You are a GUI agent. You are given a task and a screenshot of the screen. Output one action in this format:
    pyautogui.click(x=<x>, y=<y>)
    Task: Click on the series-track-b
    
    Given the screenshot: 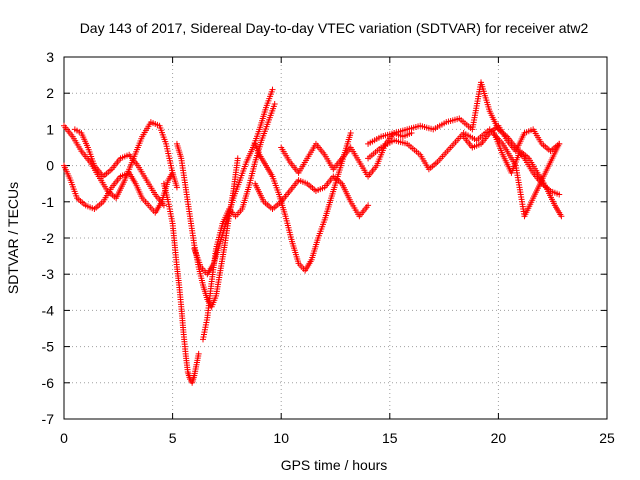 What is the action you would take?
    pyautogui.click(x=120, y=160)
    